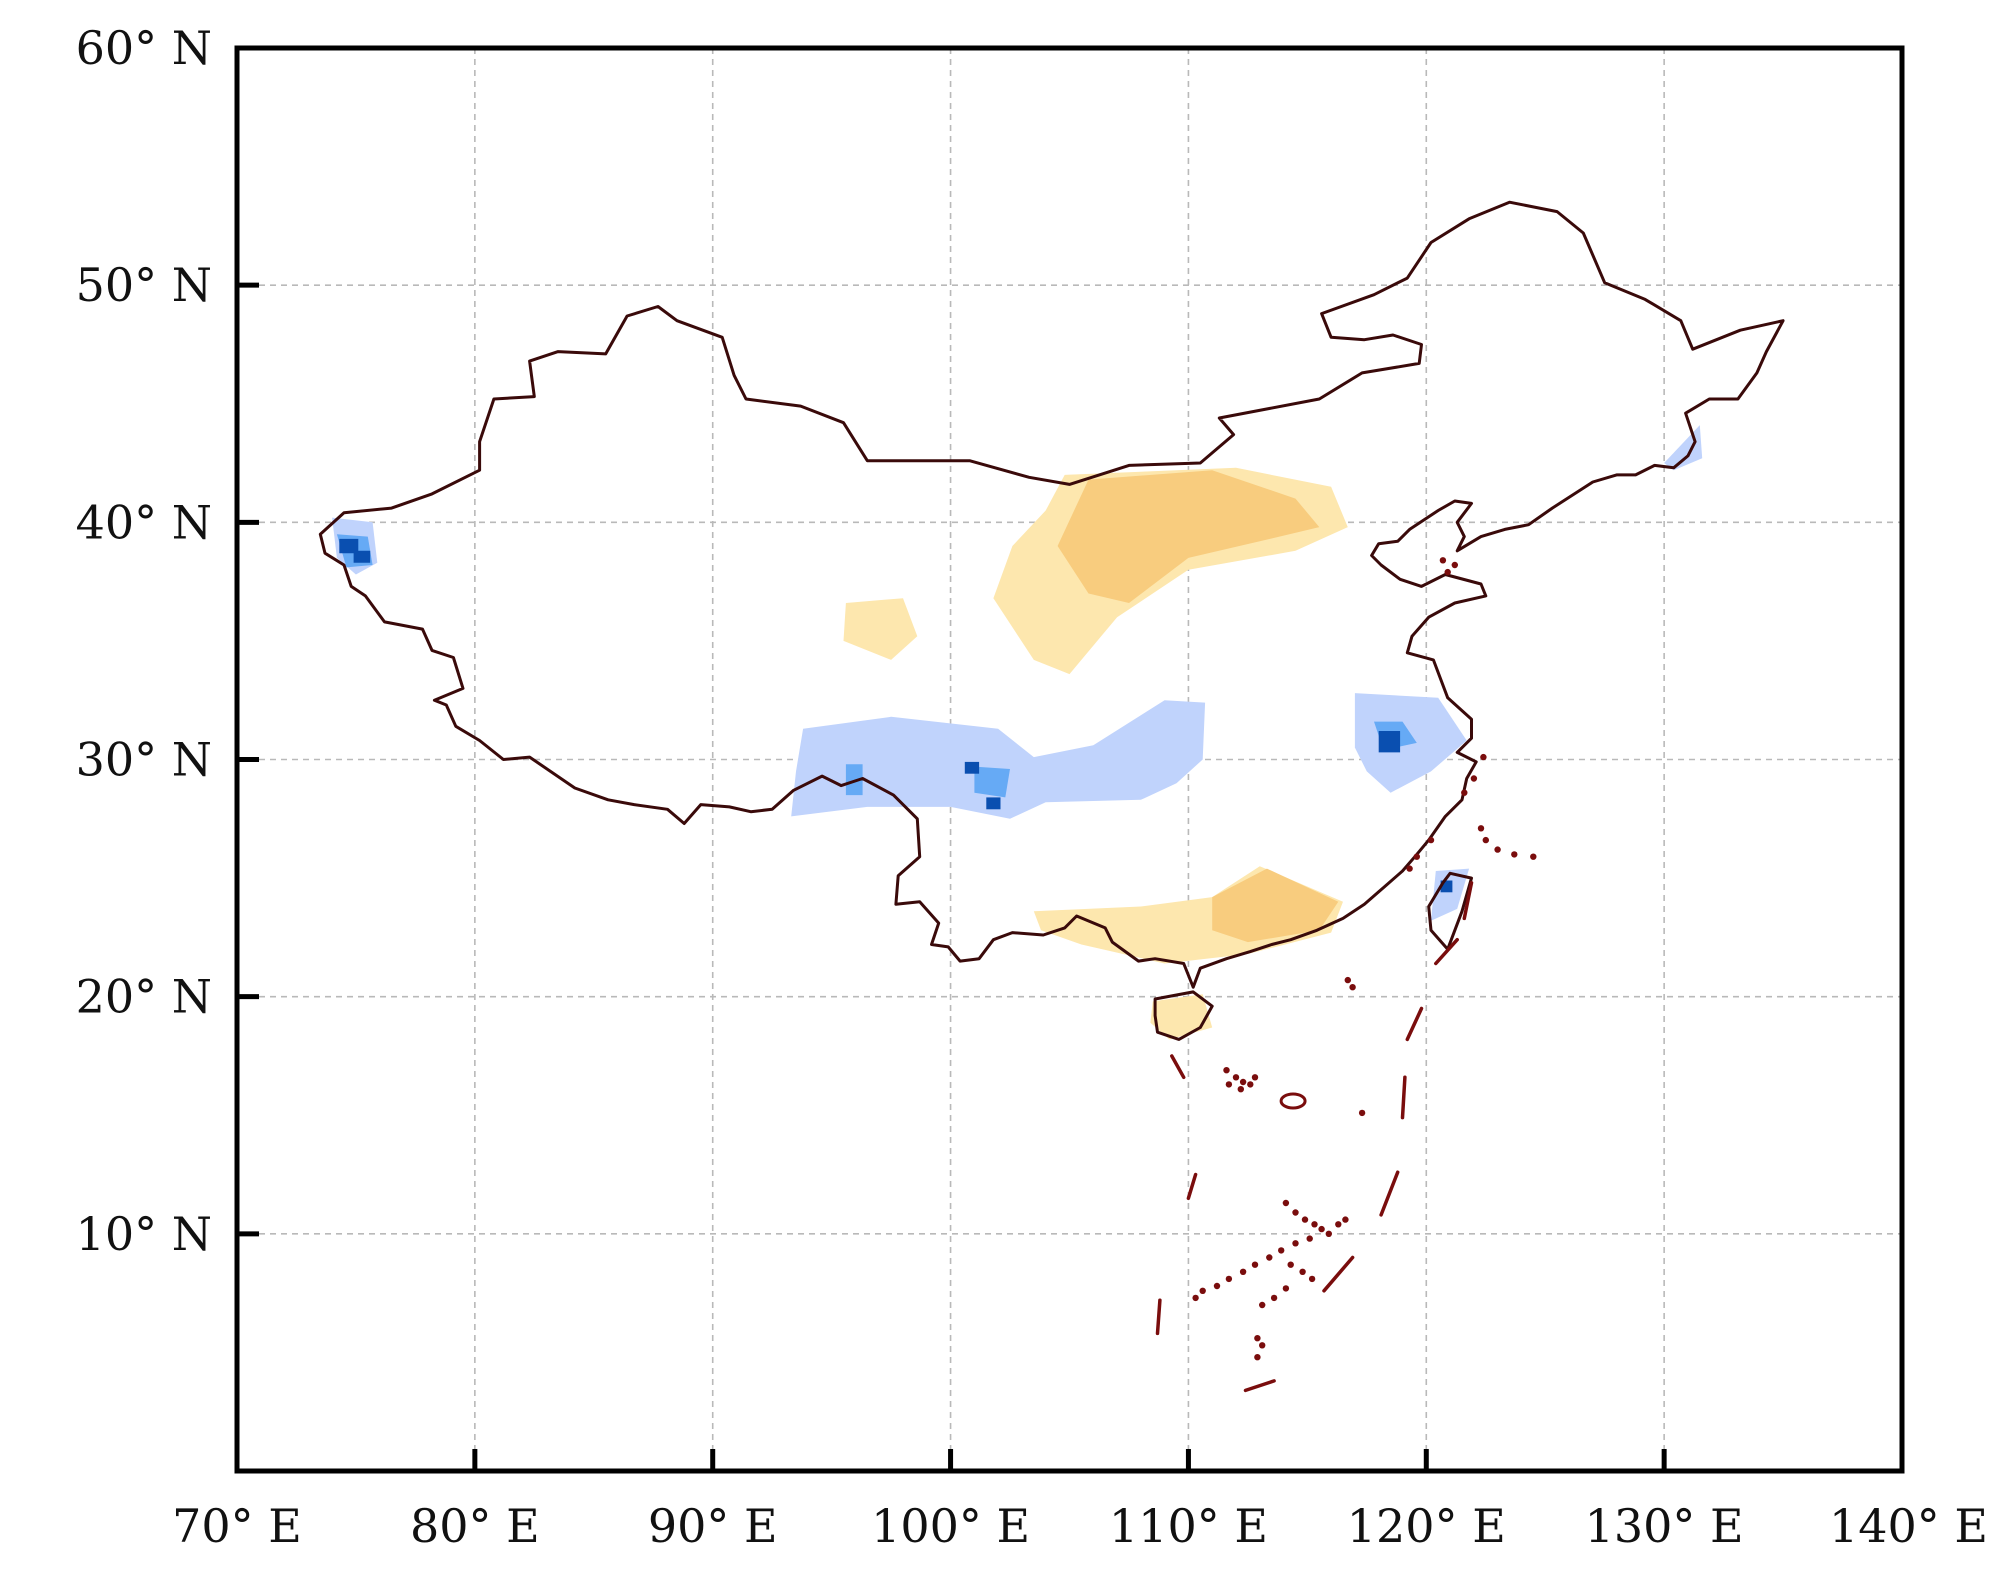 Image resolution: width=2000 pixels, height=1573 pixels. What do you see at coordinates (1293, 1101) in the screenshot?
I see `reef-outline` at bounding box center [1293, 1101].